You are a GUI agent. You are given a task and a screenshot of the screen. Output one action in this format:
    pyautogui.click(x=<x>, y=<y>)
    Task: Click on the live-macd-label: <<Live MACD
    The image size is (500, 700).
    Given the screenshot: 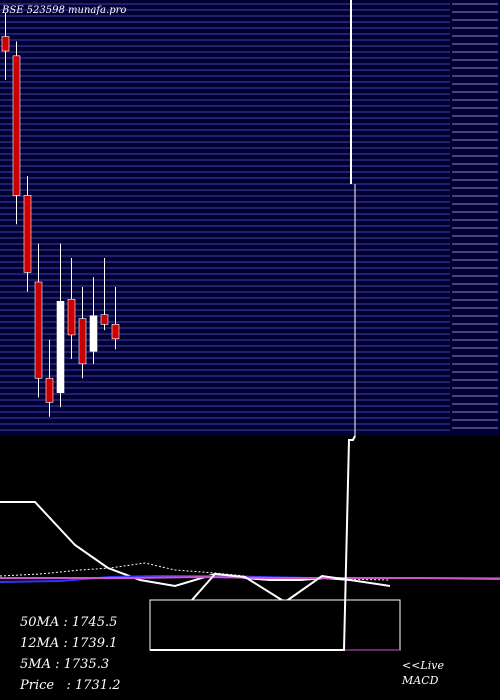 What is the action you would take?
    pyautogui.click(x=423, y=673)
    